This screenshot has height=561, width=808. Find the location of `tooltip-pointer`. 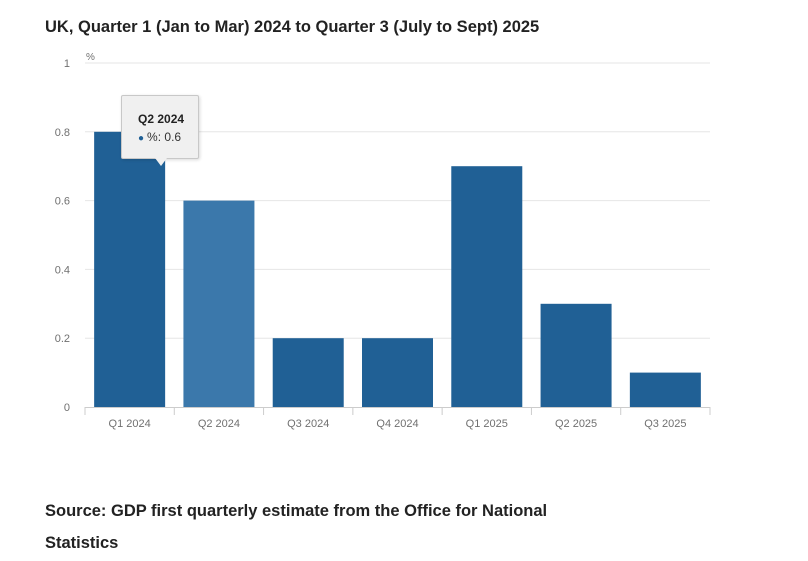

tooltip-pointer is located at coordinates (161, 162).